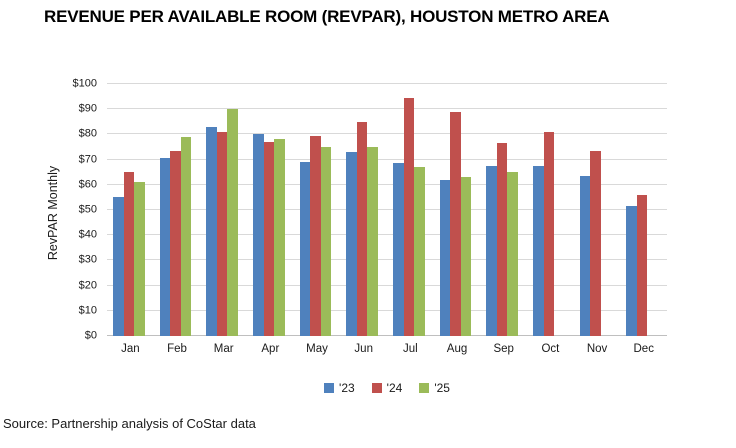 Image resolution: width=736 pixels, height=448 pixels. Describe the element at coordinates (279, 237) in the screenshot. I see `bar-25-apr` at that location.